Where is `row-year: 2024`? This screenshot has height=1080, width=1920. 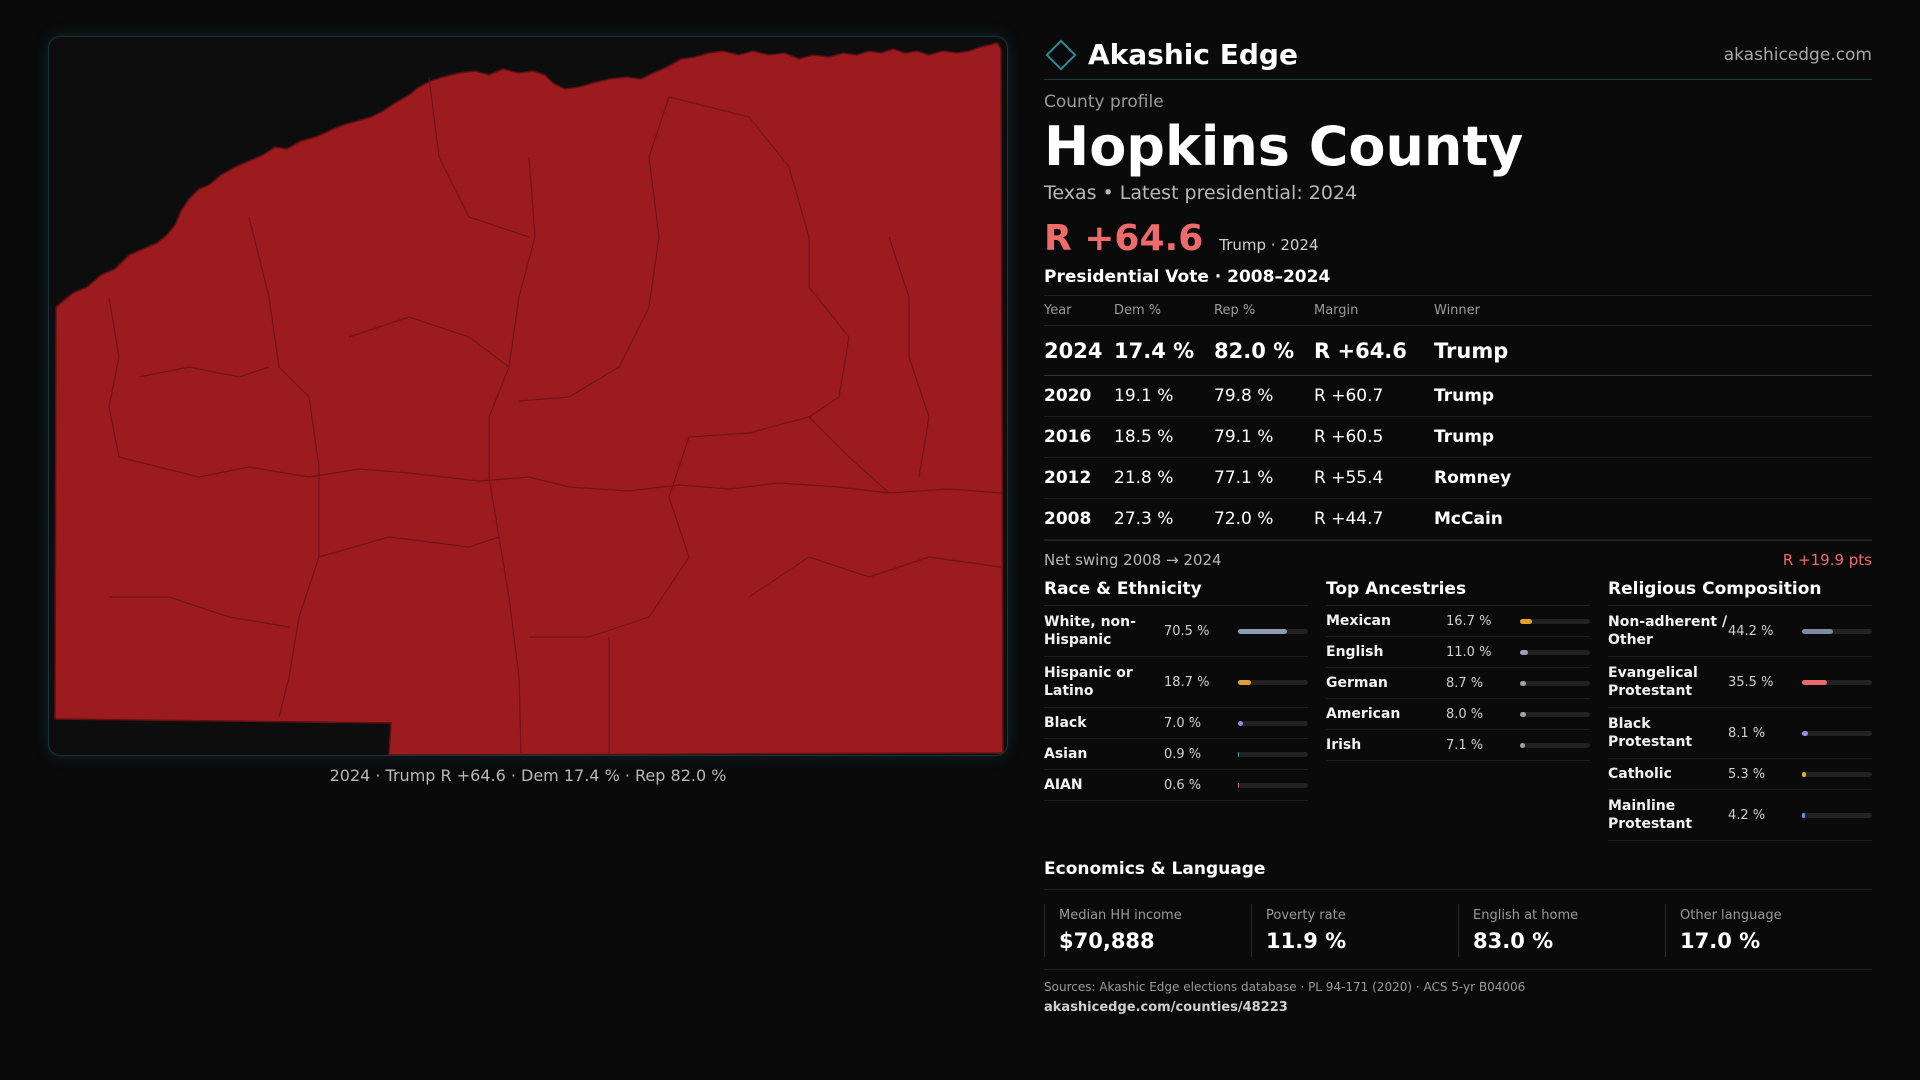 row-year: 2024 is located at coordinates (1079, 351).